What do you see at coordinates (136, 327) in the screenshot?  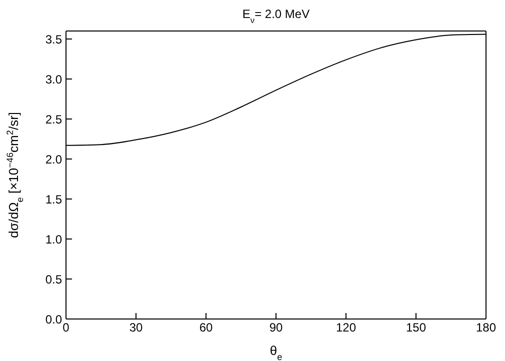 I see `x-tick-label: 30` at bounding box center [136, 327].